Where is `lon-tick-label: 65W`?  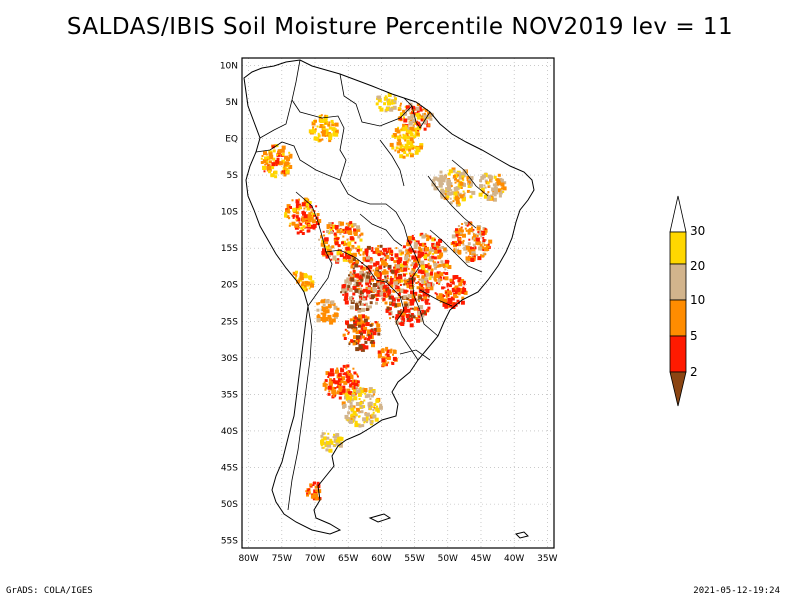 lon-tick-label: 65W is located at coordinates (348, 559).